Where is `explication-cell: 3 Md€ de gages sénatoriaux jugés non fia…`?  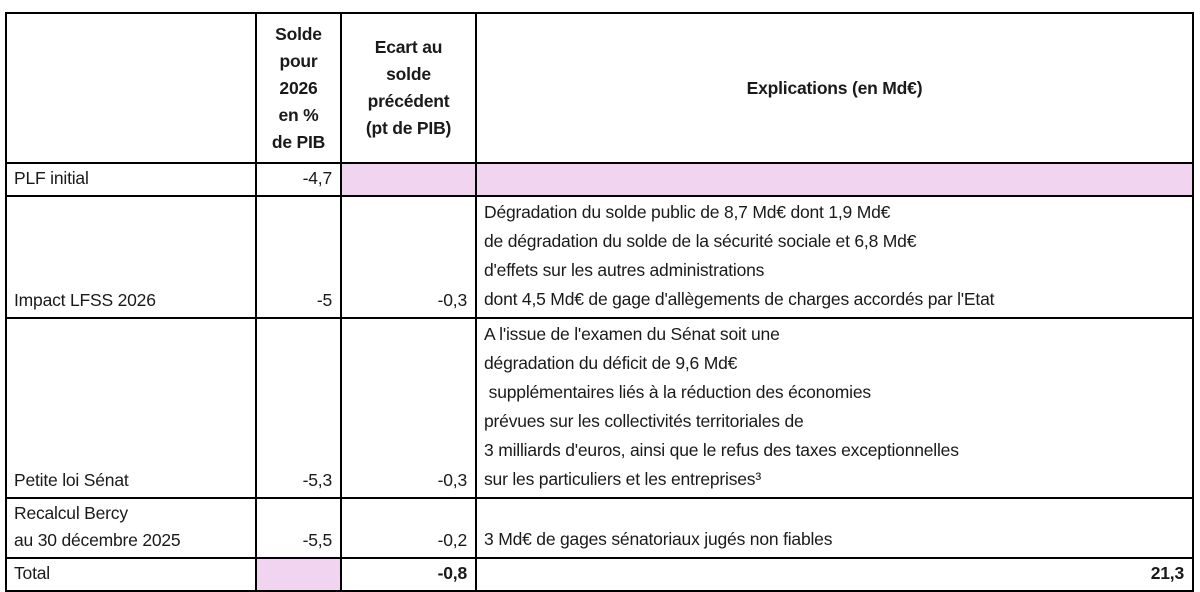
explication-cell: 3 Md€ de gages sénatoriaux jugés non fia… is located at coordinates (834, 528).